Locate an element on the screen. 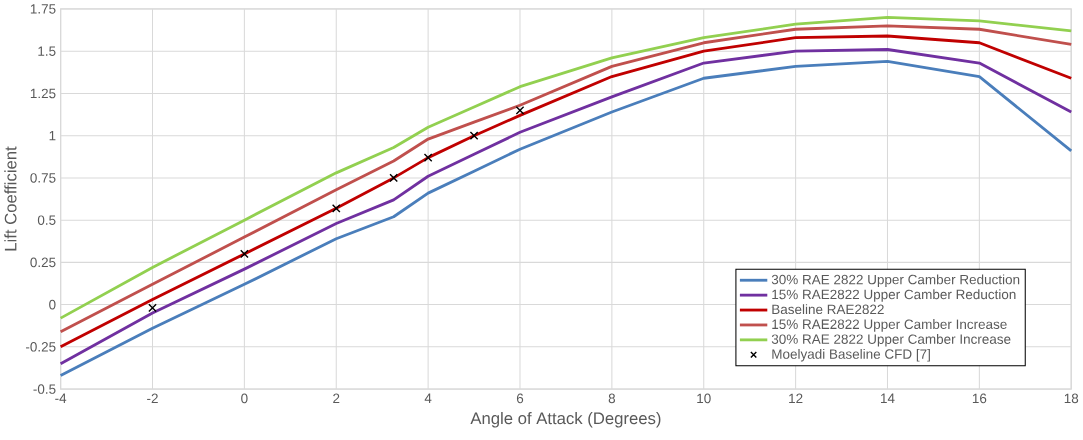  x-axis-title: Angle of Attack (Degrees) is located at coordinates (565, 419).